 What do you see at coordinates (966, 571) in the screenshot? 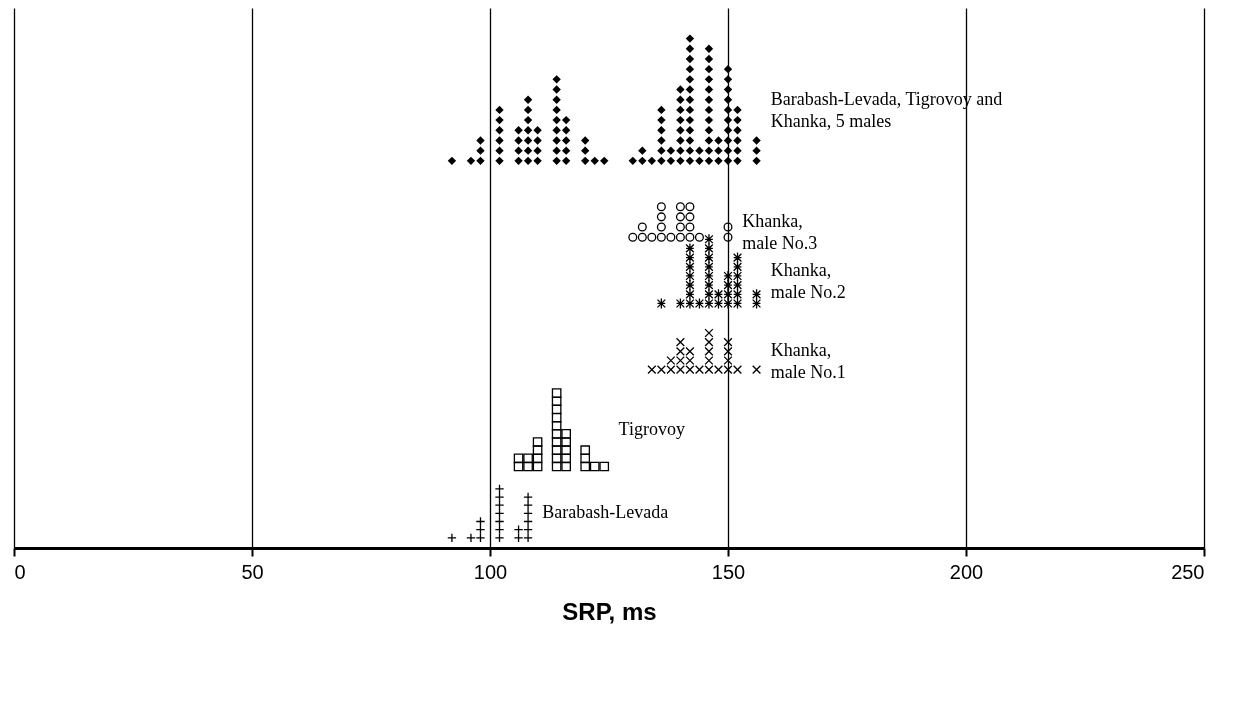
I see `x-tick-label: 200` at bounding box center [966, 571].